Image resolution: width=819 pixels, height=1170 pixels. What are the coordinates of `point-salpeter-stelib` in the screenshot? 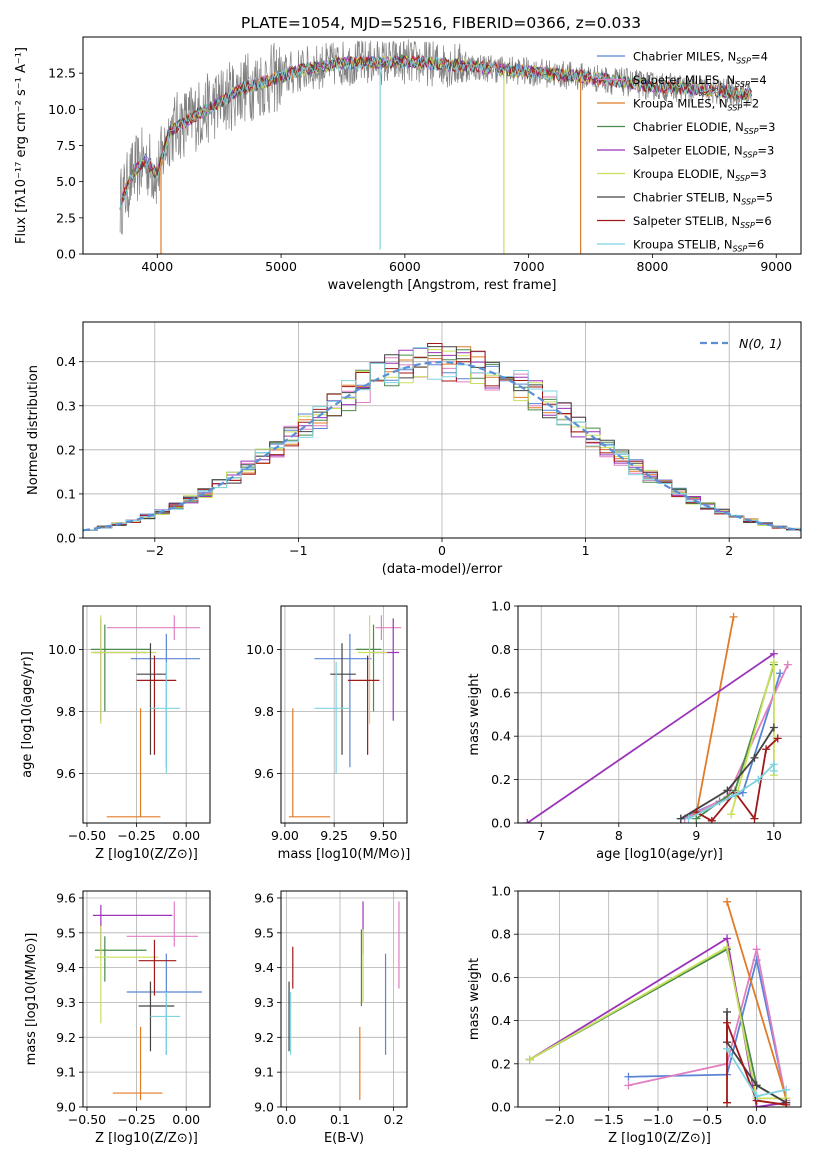 It's located at (157, 967).